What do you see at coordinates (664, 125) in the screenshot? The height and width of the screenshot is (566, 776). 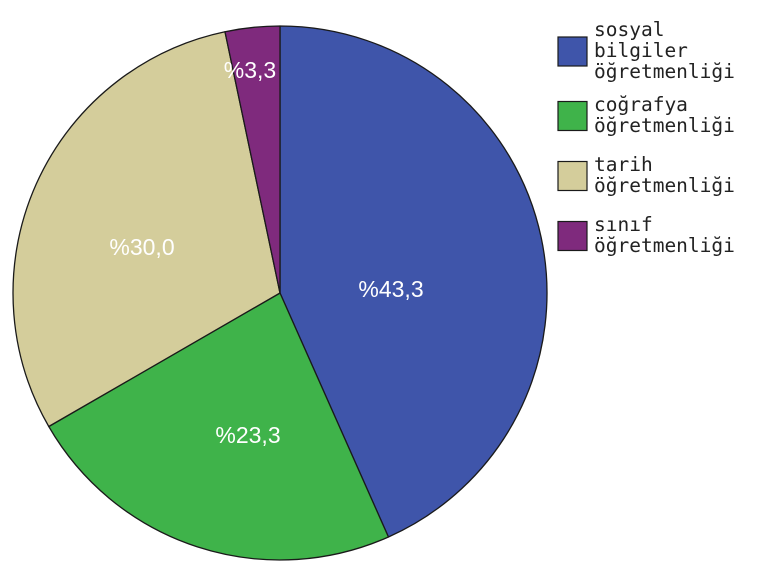 I see `legend-label-1-line-1: öğretmenliği` at bounding box center [664, 125].